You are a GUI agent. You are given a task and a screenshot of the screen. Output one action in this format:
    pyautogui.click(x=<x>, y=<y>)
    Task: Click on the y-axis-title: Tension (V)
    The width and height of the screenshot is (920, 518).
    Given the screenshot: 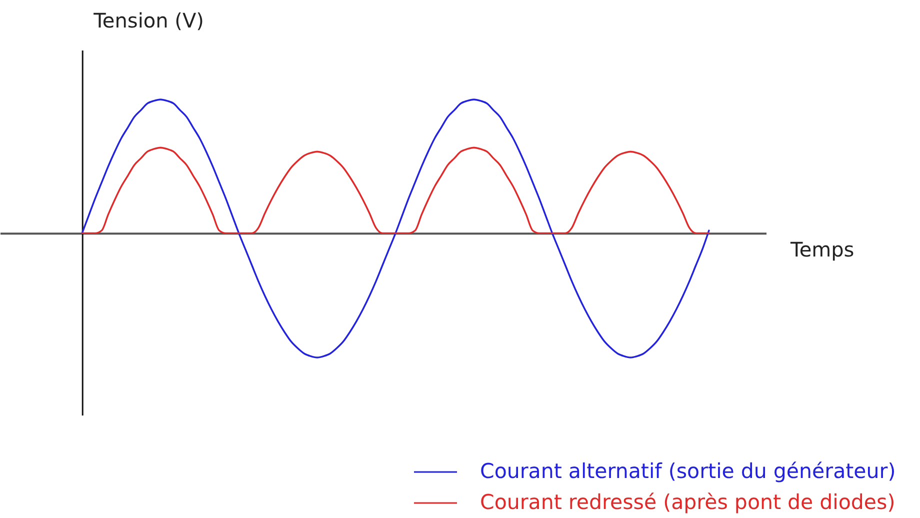 What is the action you would take?
    pyautogui.click(x=148, y=20)
    